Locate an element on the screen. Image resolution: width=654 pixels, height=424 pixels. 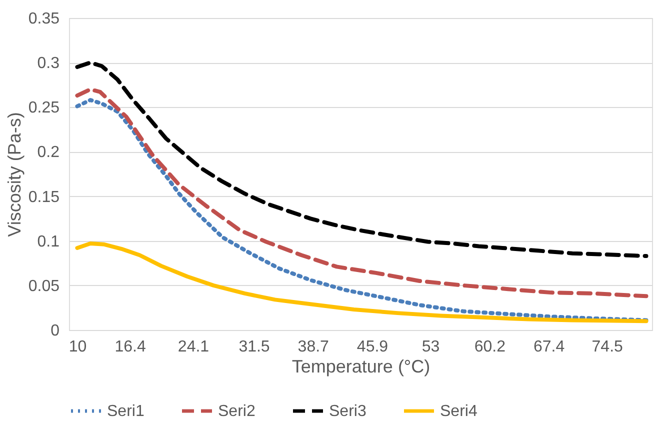
y-tick-label: 0.35 is located at coordinates (44, 19).